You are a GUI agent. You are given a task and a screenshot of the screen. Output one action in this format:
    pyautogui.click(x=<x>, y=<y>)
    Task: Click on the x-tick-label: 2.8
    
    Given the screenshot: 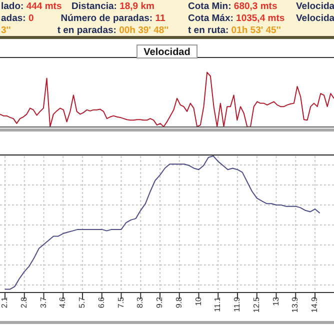 What is the action you would take?
    pyautogui.click(x=23, y=302)
    